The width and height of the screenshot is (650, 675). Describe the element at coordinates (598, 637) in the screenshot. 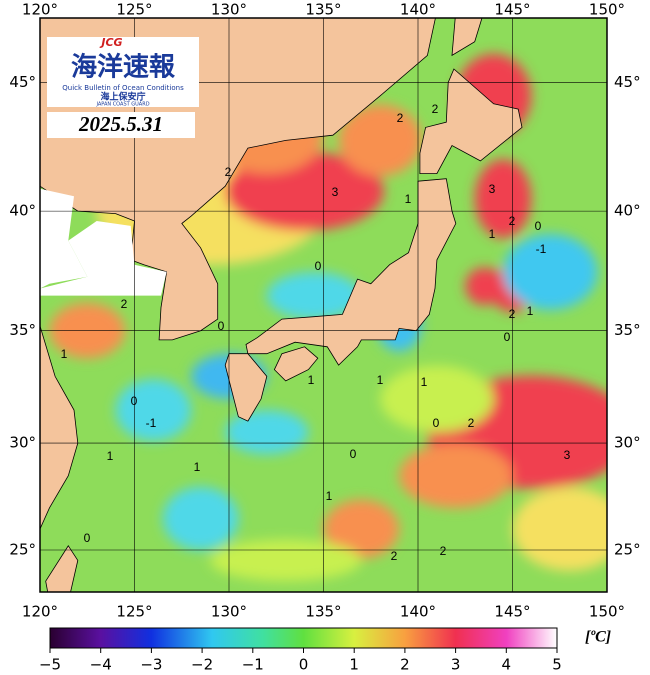

I see `colorbar-unit: [ºC]` at that location.